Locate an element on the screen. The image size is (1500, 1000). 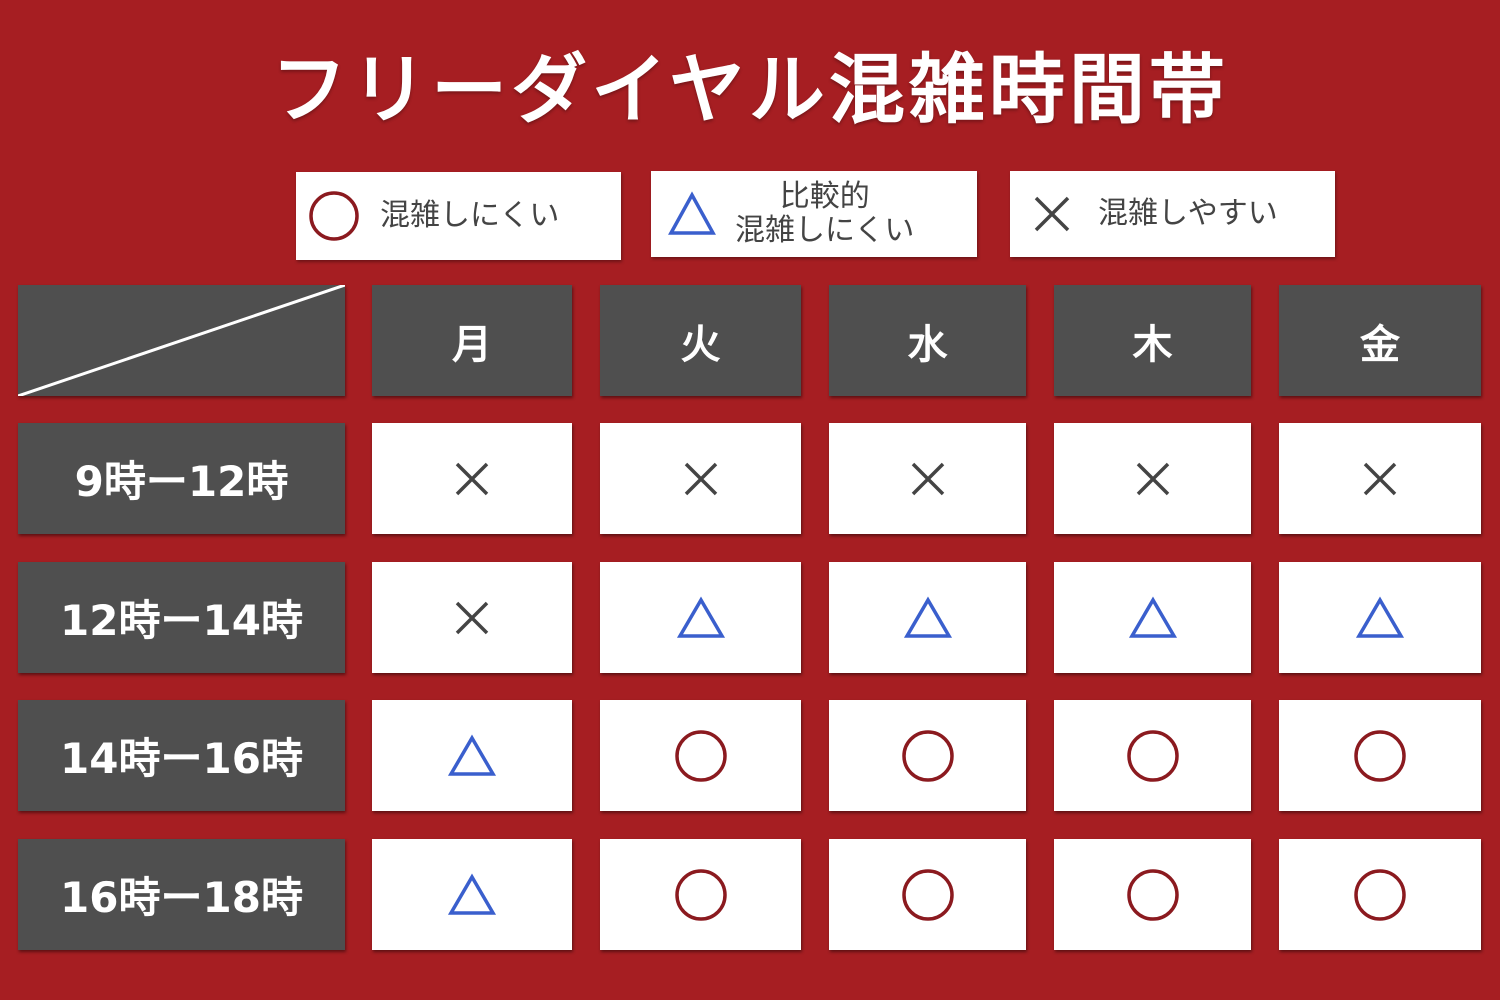
day-label: 金 is located at coordinates (1380, 344).